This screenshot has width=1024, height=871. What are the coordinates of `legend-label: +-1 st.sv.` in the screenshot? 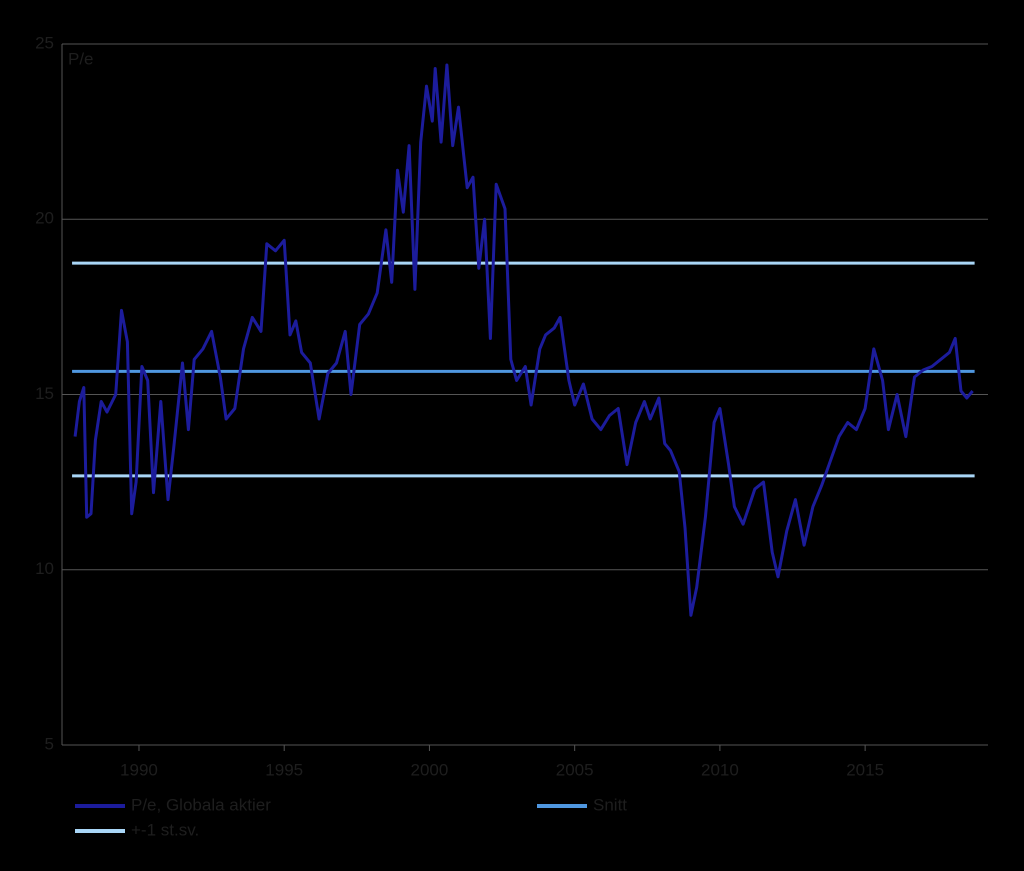 It's located at (165, 829).